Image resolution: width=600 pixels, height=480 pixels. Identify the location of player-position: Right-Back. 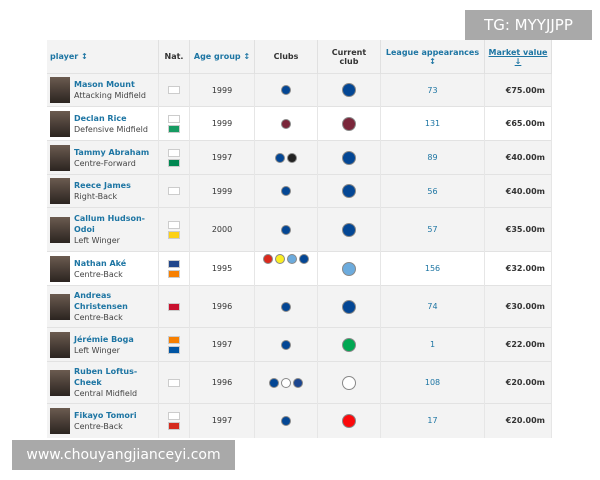
(96, 196).